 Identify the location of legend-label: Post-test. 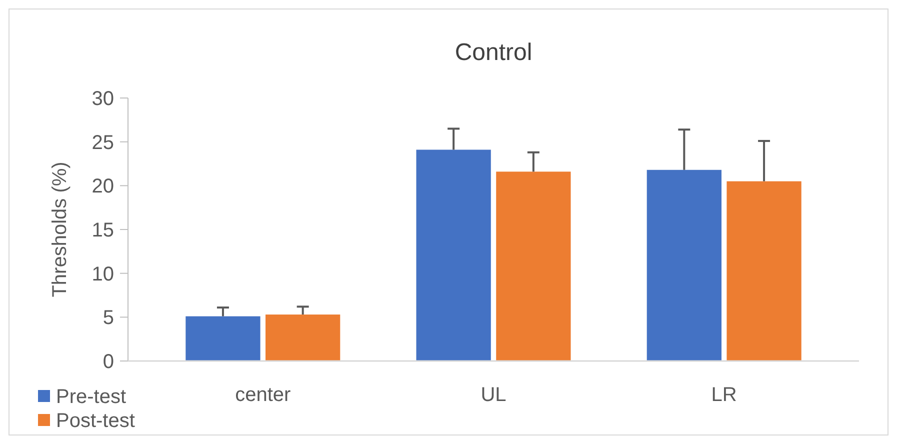
(96, 421).